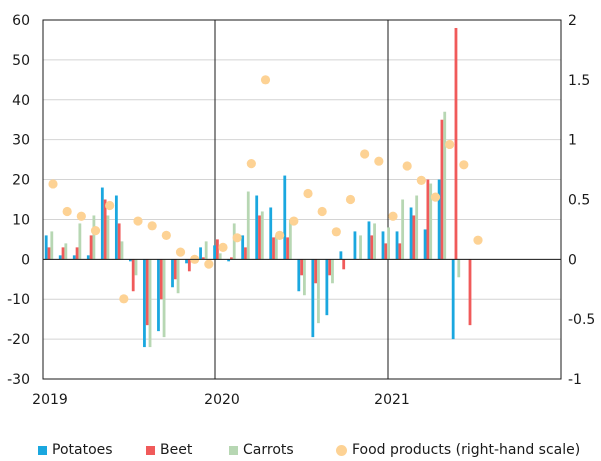 This screenshot has height=461, width=601. Describe the element at coordinates (21, 101) in the screenshot. I see `left-tick-label: 40` at that location.